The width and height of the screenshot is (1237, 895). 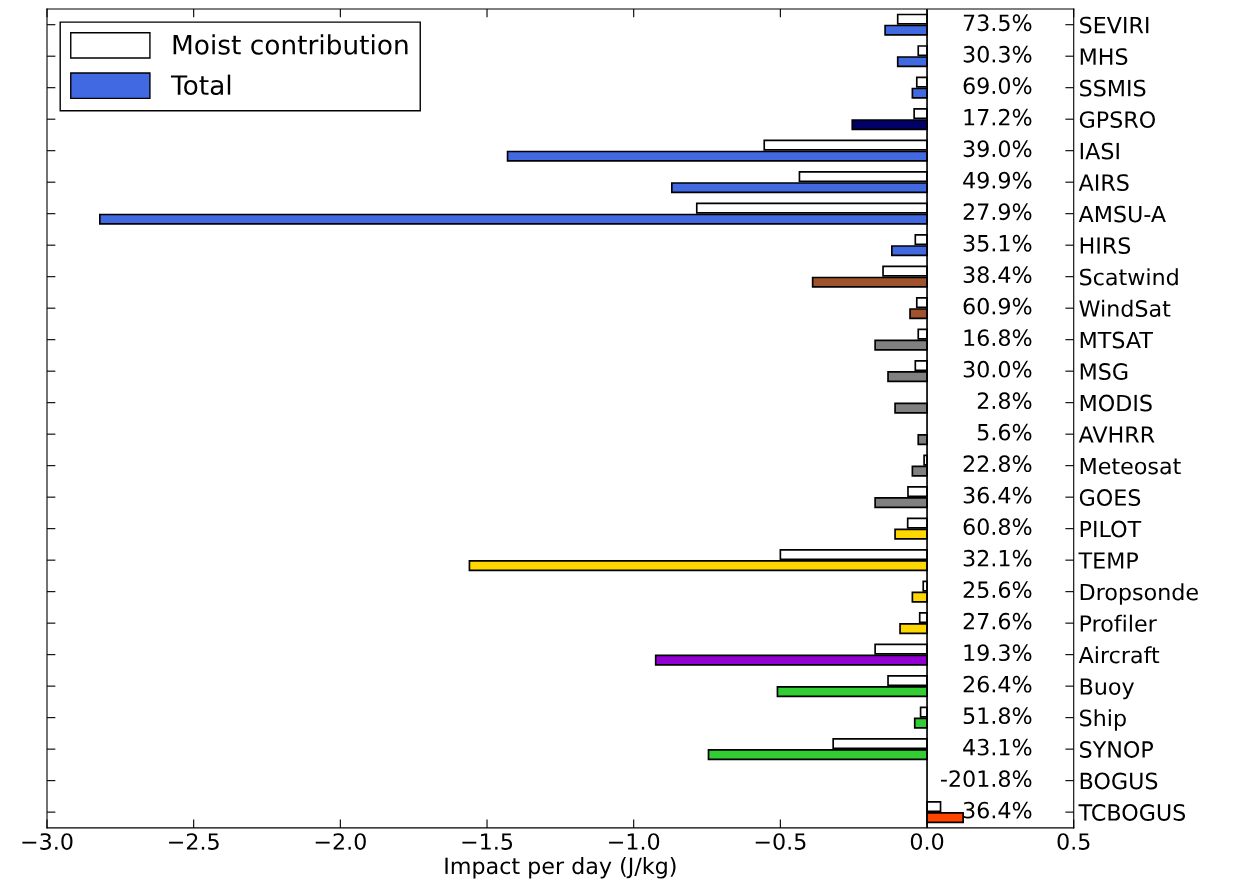 I want to click on x-tick-label: −3.0, so click(x=47, y=841).